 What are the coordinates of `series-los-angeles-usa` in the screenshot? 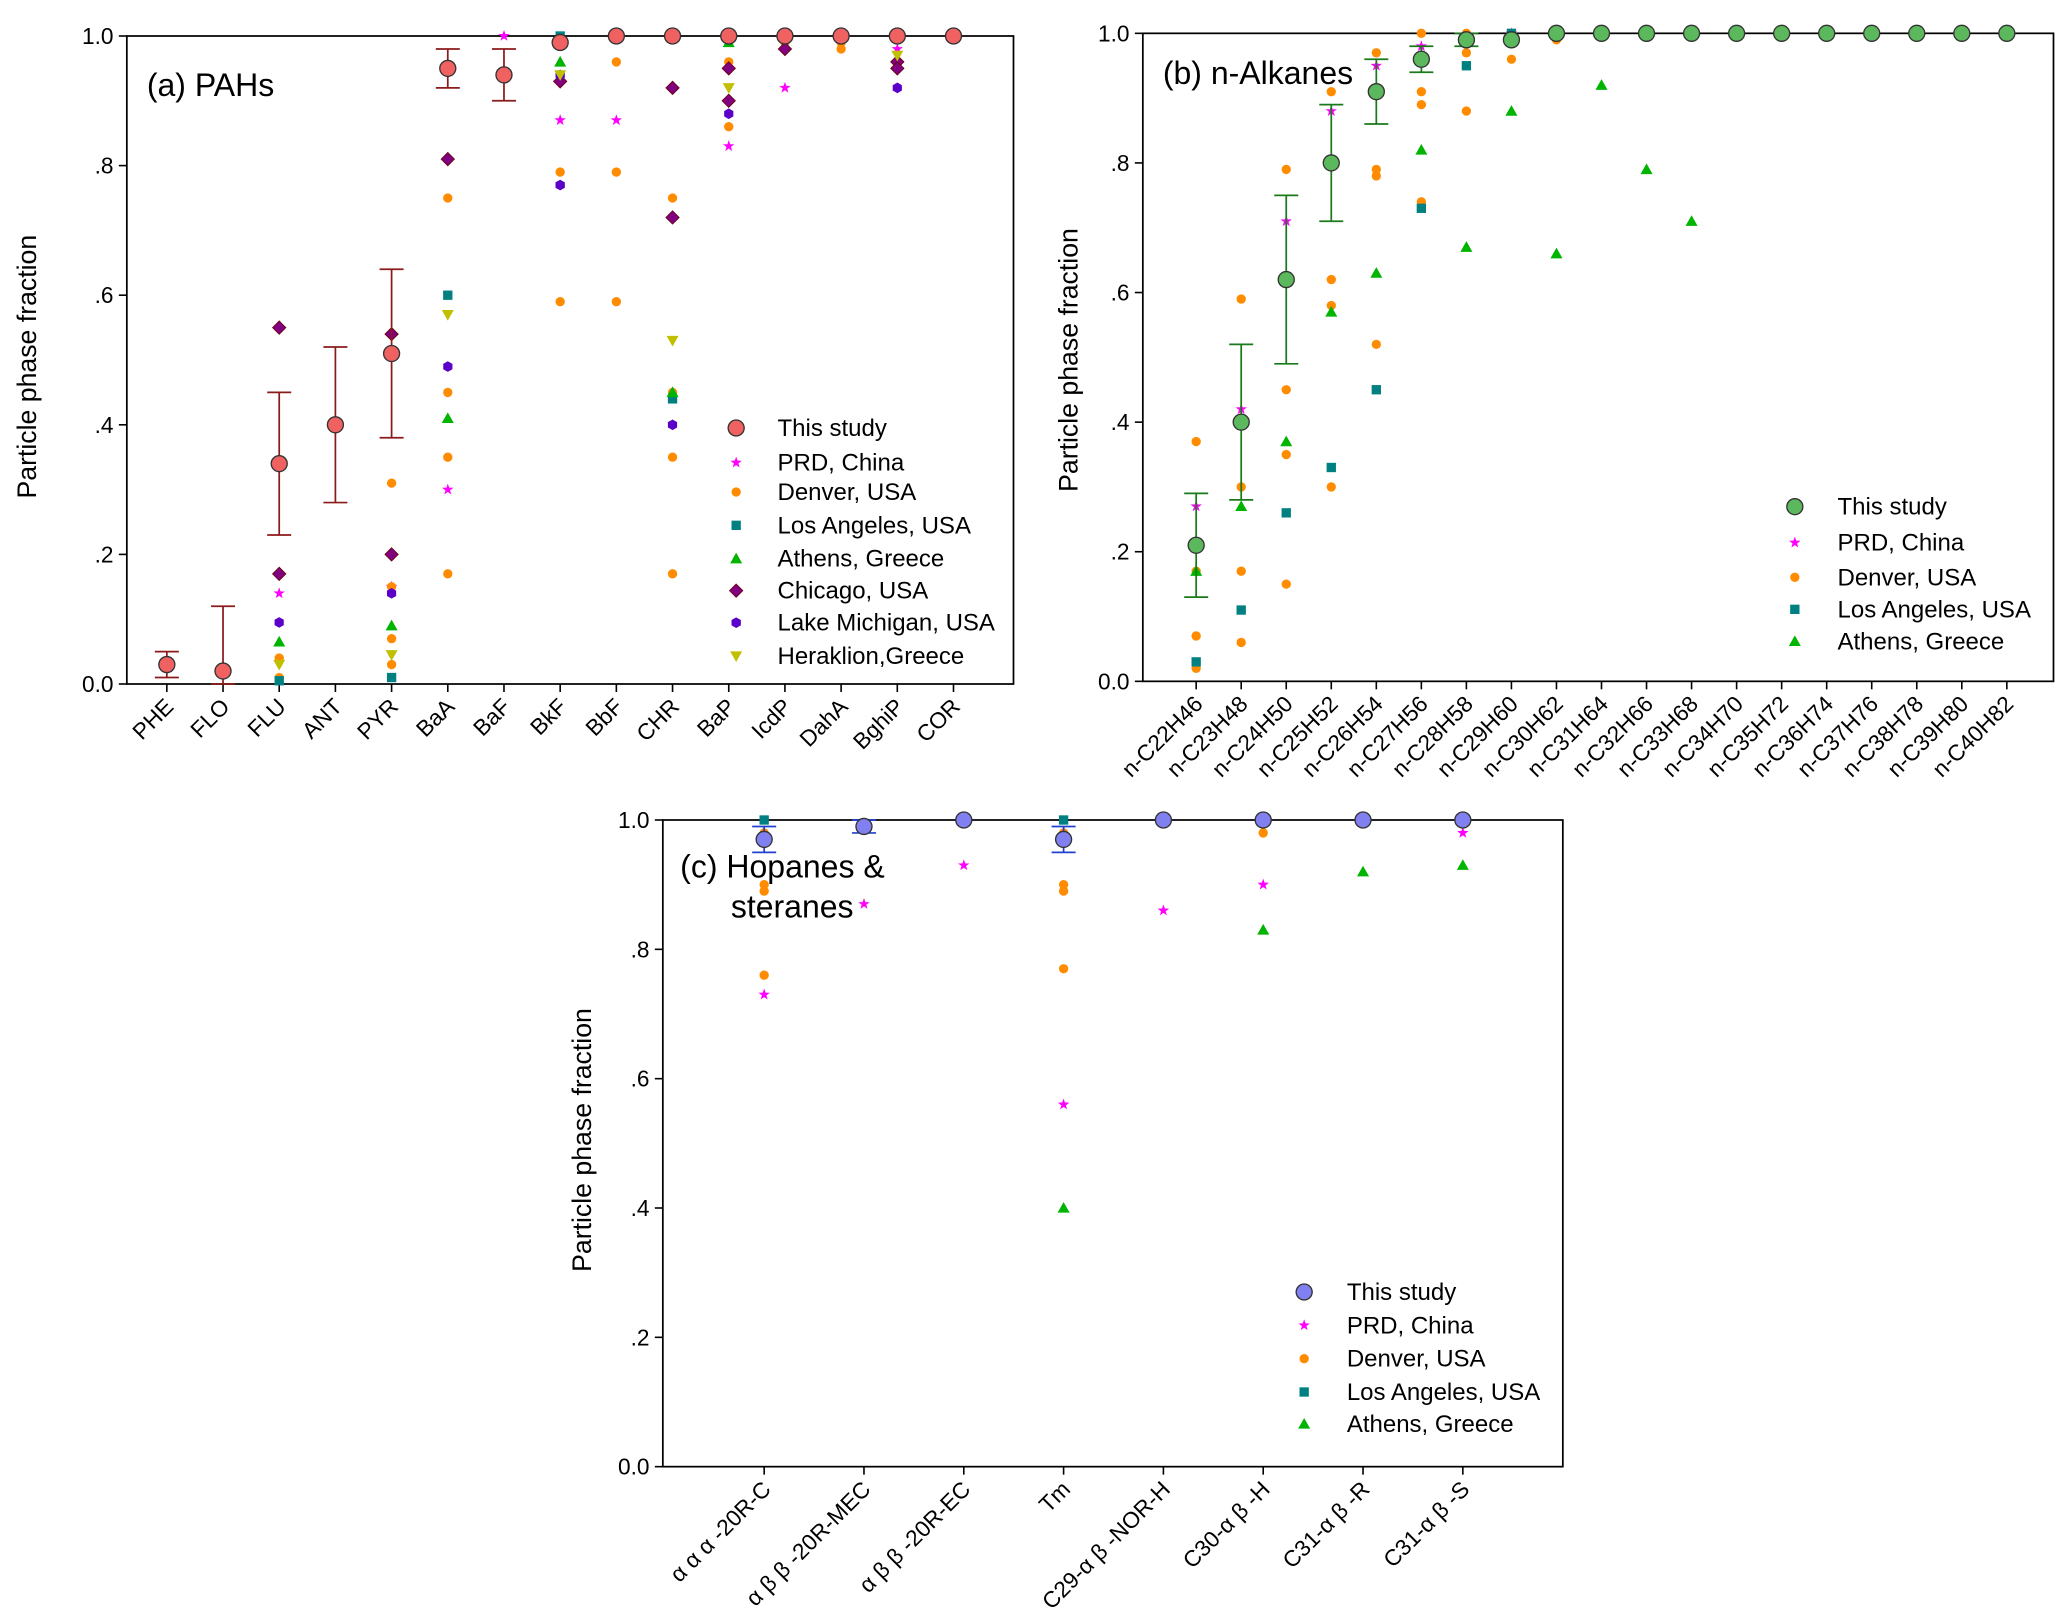 It's located at (504, 358).